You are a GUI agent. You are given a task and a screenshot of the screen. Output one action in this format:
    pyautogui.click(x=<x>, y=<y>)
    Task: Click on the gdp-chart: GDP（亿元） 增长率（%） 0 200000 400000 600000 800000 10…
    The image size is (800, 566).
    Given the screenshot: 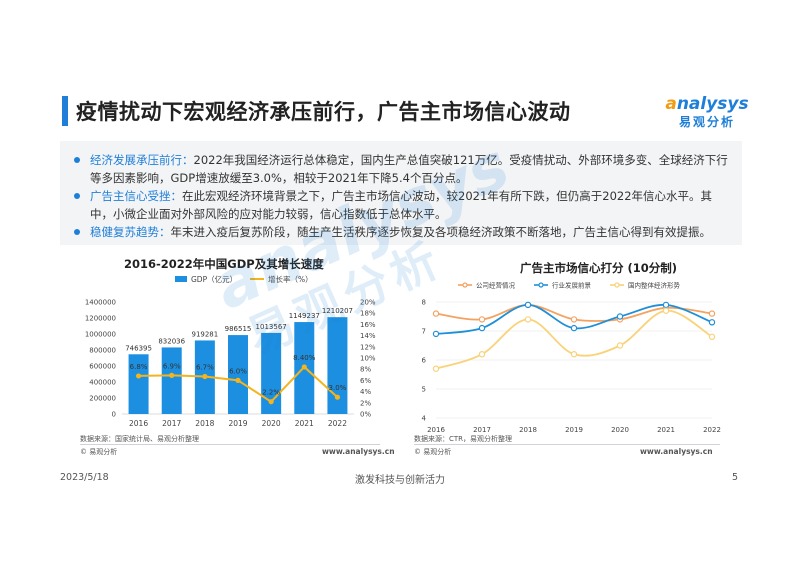 What is the action you would take?
    pyautogui.click(x=230, y=351)
    